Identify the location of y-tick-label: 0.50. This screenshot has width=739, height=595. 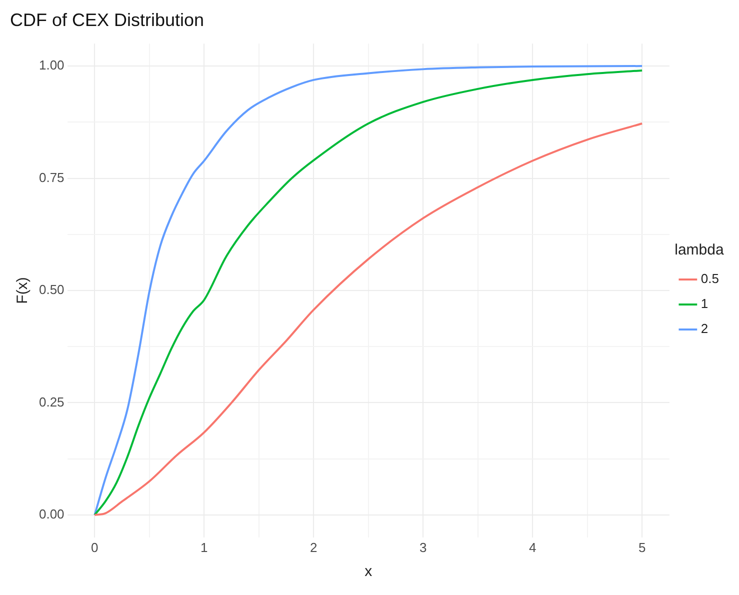
(51, 290).